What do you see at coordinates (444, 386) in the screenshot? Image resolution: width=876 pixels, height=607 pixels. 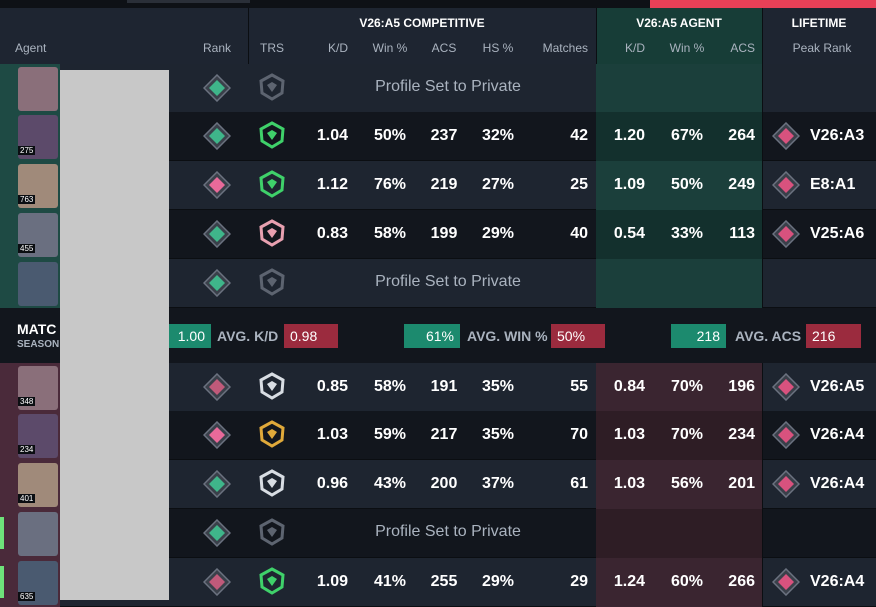 I see `stat-acs: 191` at bounding box center [444, 386].